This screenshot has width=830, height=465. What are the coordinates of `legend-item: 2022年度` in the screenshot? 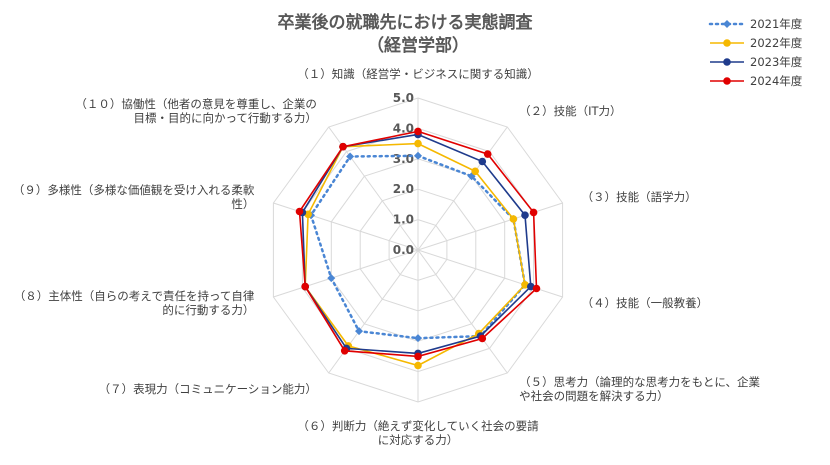 It's located at (756, 43).